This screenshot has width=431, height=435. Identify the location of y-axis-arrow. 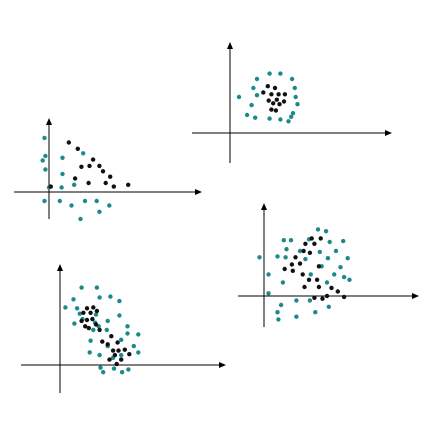
(49, 121).